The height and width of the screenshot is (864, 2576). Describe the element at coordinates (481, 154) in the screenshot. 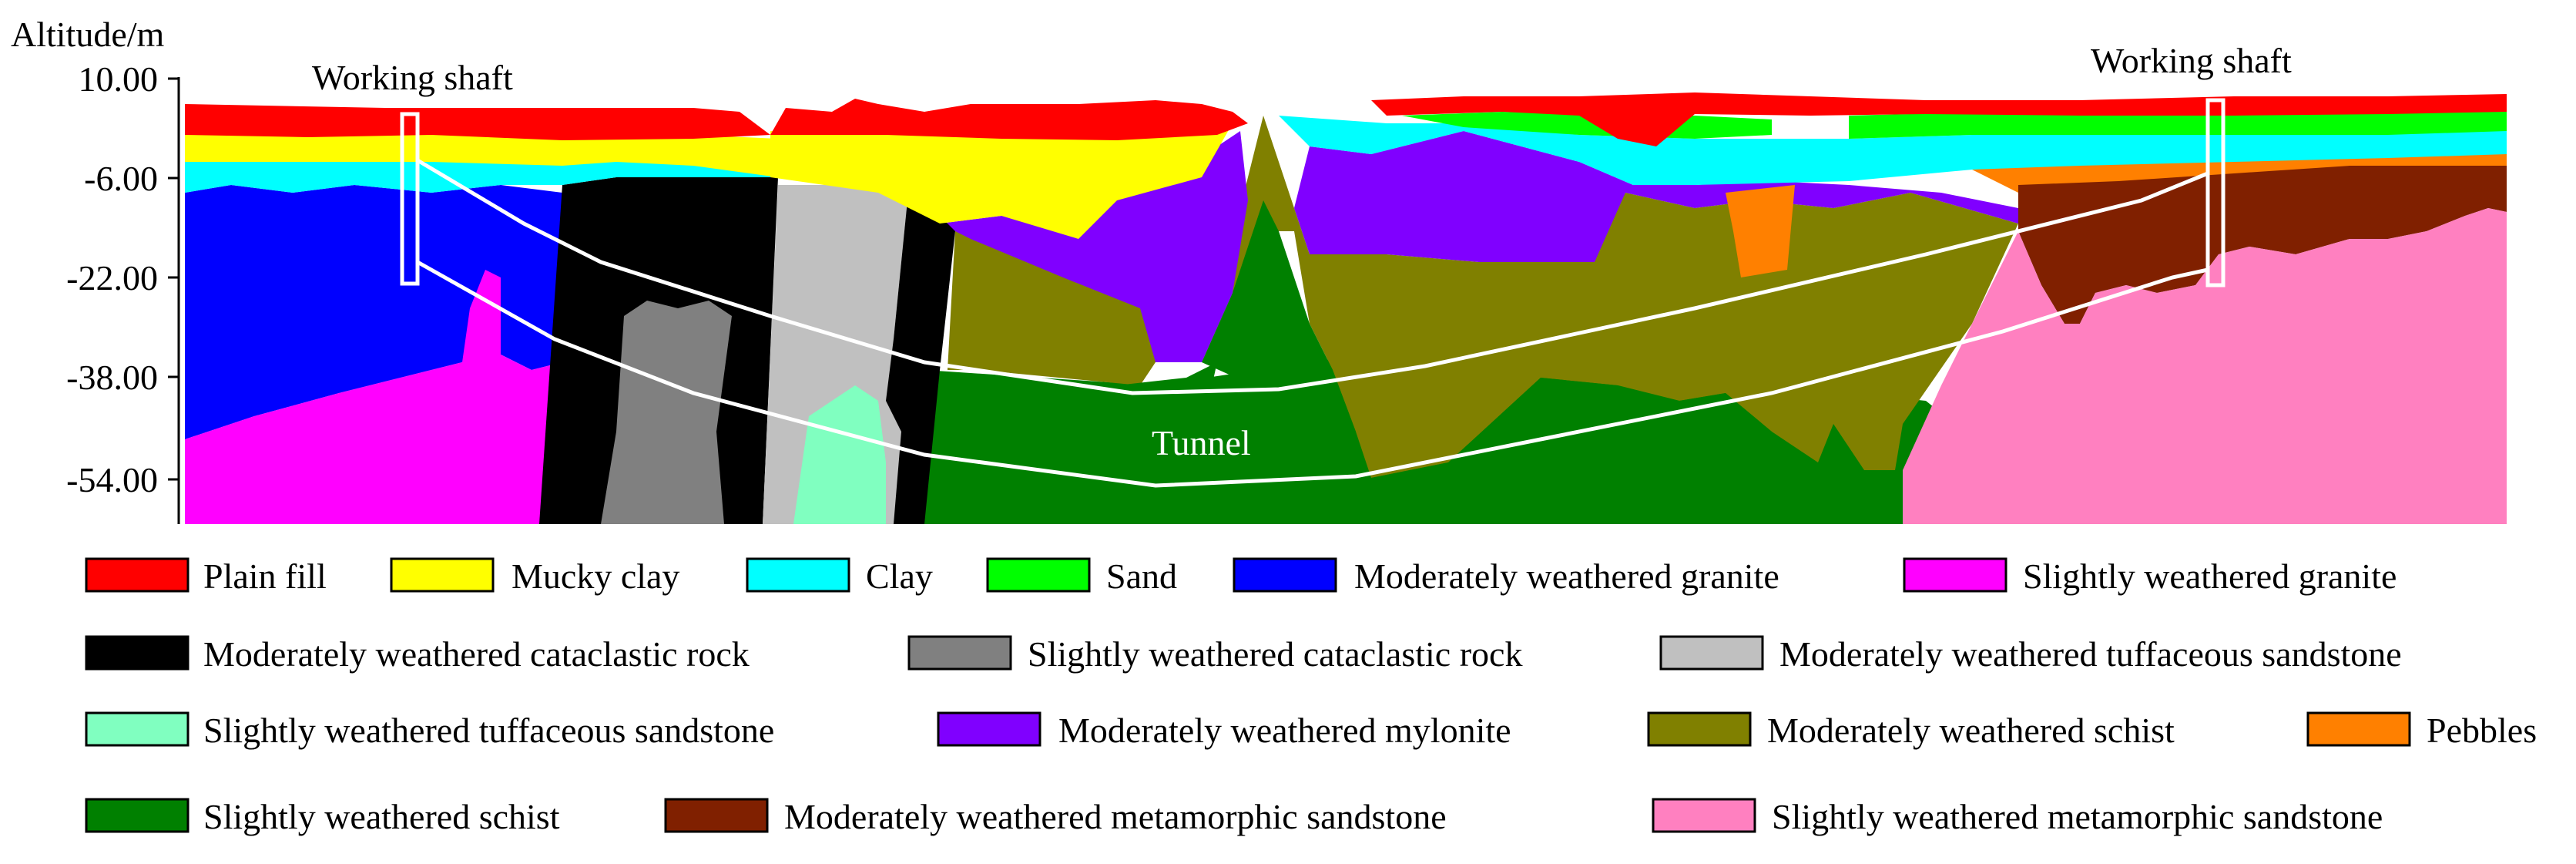

I see `stratum-mucky-clay-left` at that location.